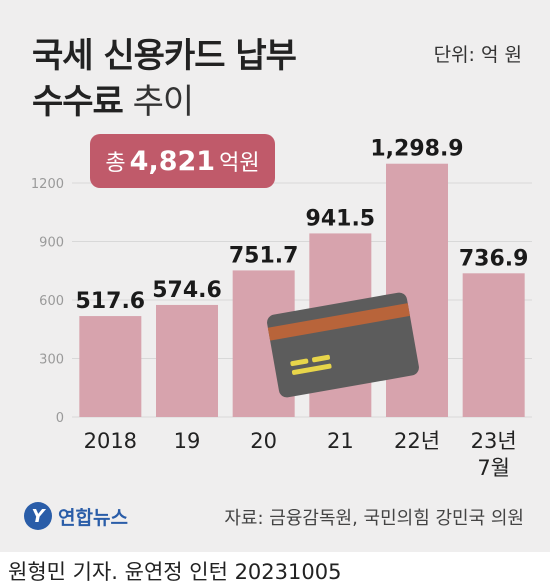 This screenshot has height=588, width=550. What do you see at coordinates (38, 516) in the screenshot?
I see `logo-mark: Y` at bounding box center [38, 516].